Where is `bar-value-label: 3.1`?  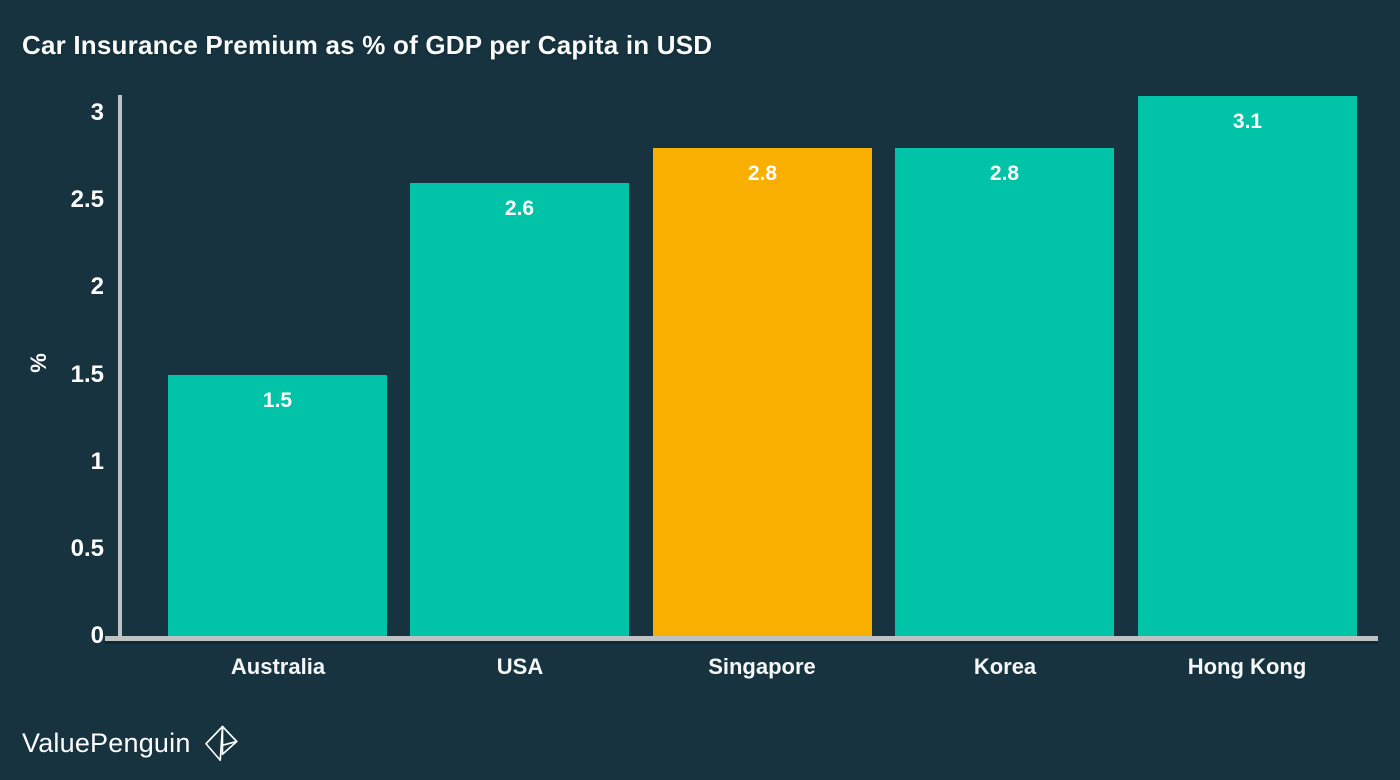 bar-value-label: 3.1 is located at coordinates (1247, 121).